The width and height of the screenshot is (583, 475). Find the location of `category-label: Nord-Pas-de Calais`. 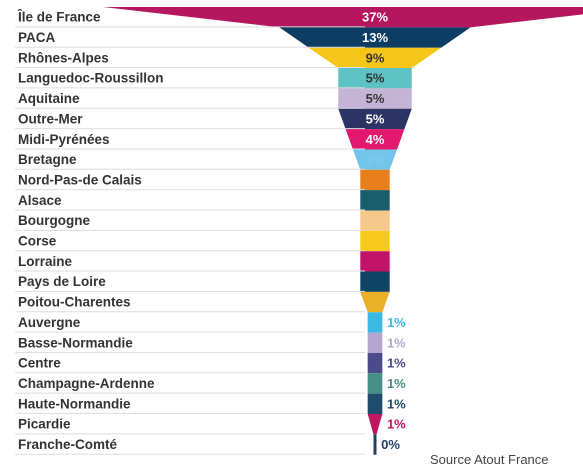

category-label: Nord-Pas-de Calais is located at coordinates (80, 179).